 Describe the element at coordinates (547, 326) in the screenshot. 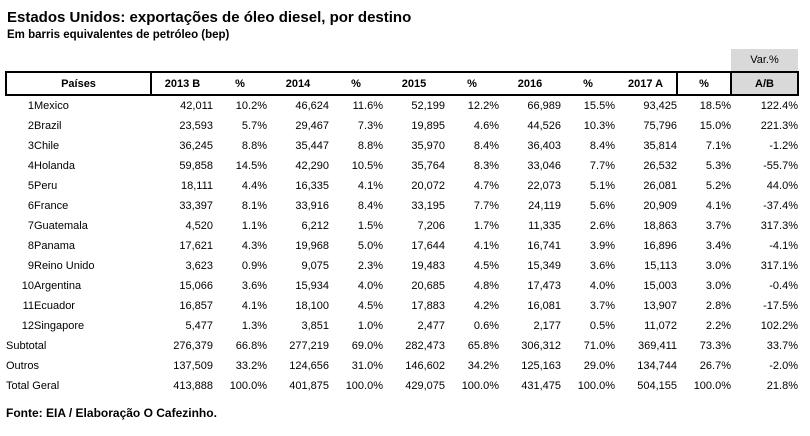

I see `value-cell: 2,177` at that location.